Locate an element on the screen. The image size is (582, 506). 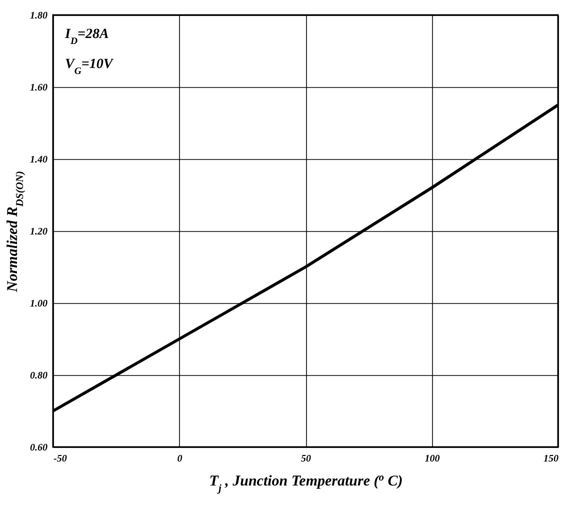
y-tick-label: 1.60 is located at coordinates (39, 88).